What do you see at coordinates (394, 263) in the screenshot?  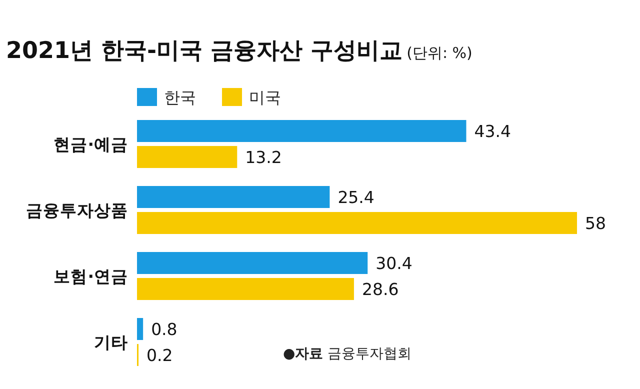 I see `data-label: 30.4` at bounding box center [394, 263].